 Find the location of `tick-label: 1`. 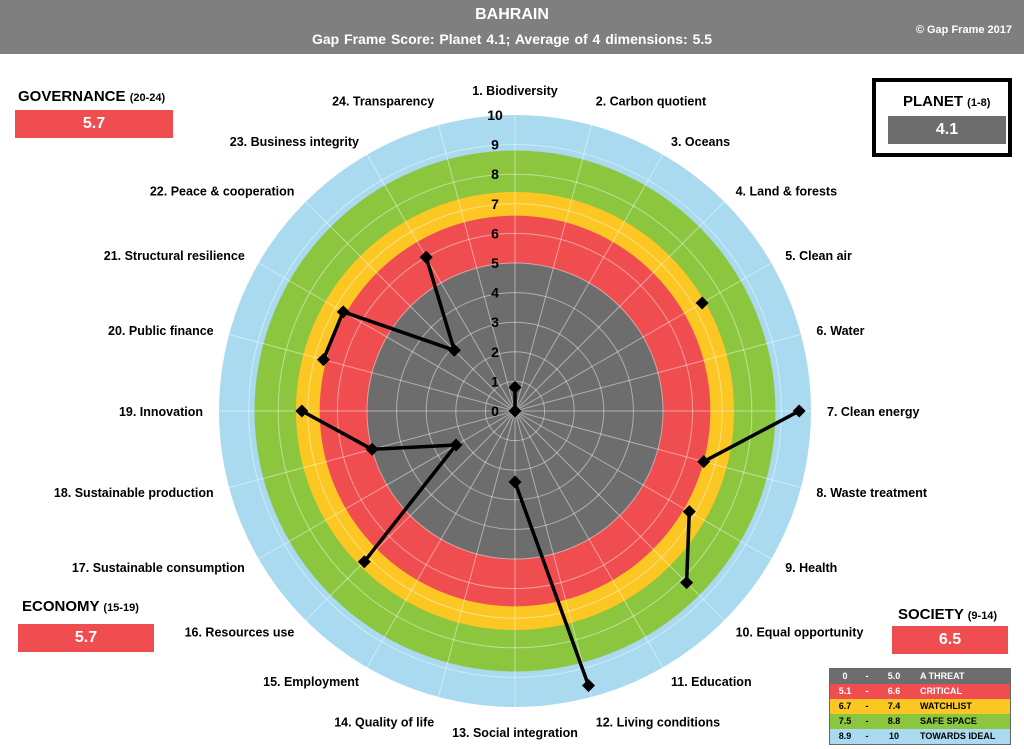

tick-label: 1 is located at coordinates (495, 381).